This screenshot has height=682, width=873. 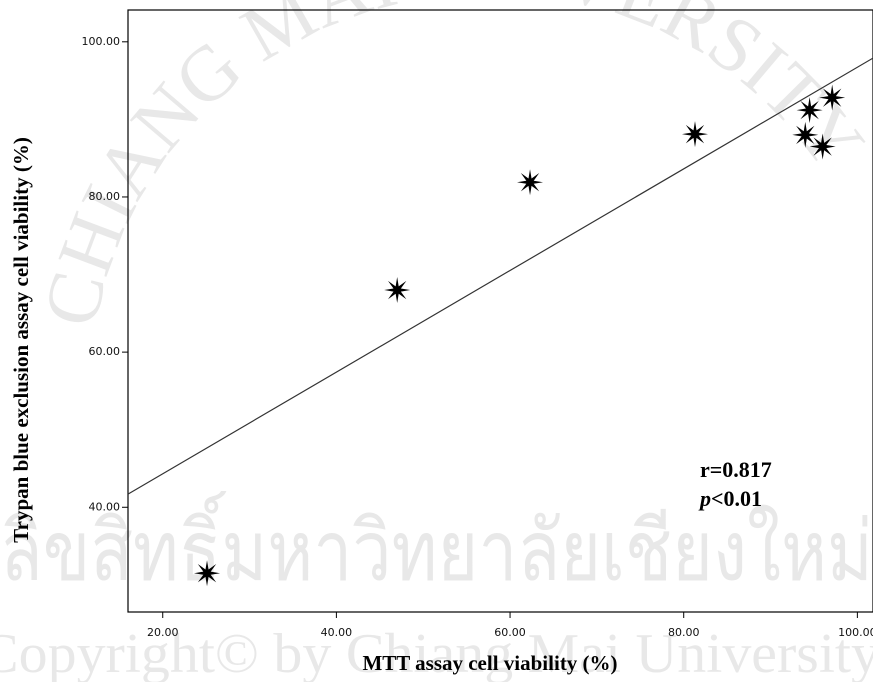 I want to click on x-tick-label: 60.00, so click(x=510, y=632).